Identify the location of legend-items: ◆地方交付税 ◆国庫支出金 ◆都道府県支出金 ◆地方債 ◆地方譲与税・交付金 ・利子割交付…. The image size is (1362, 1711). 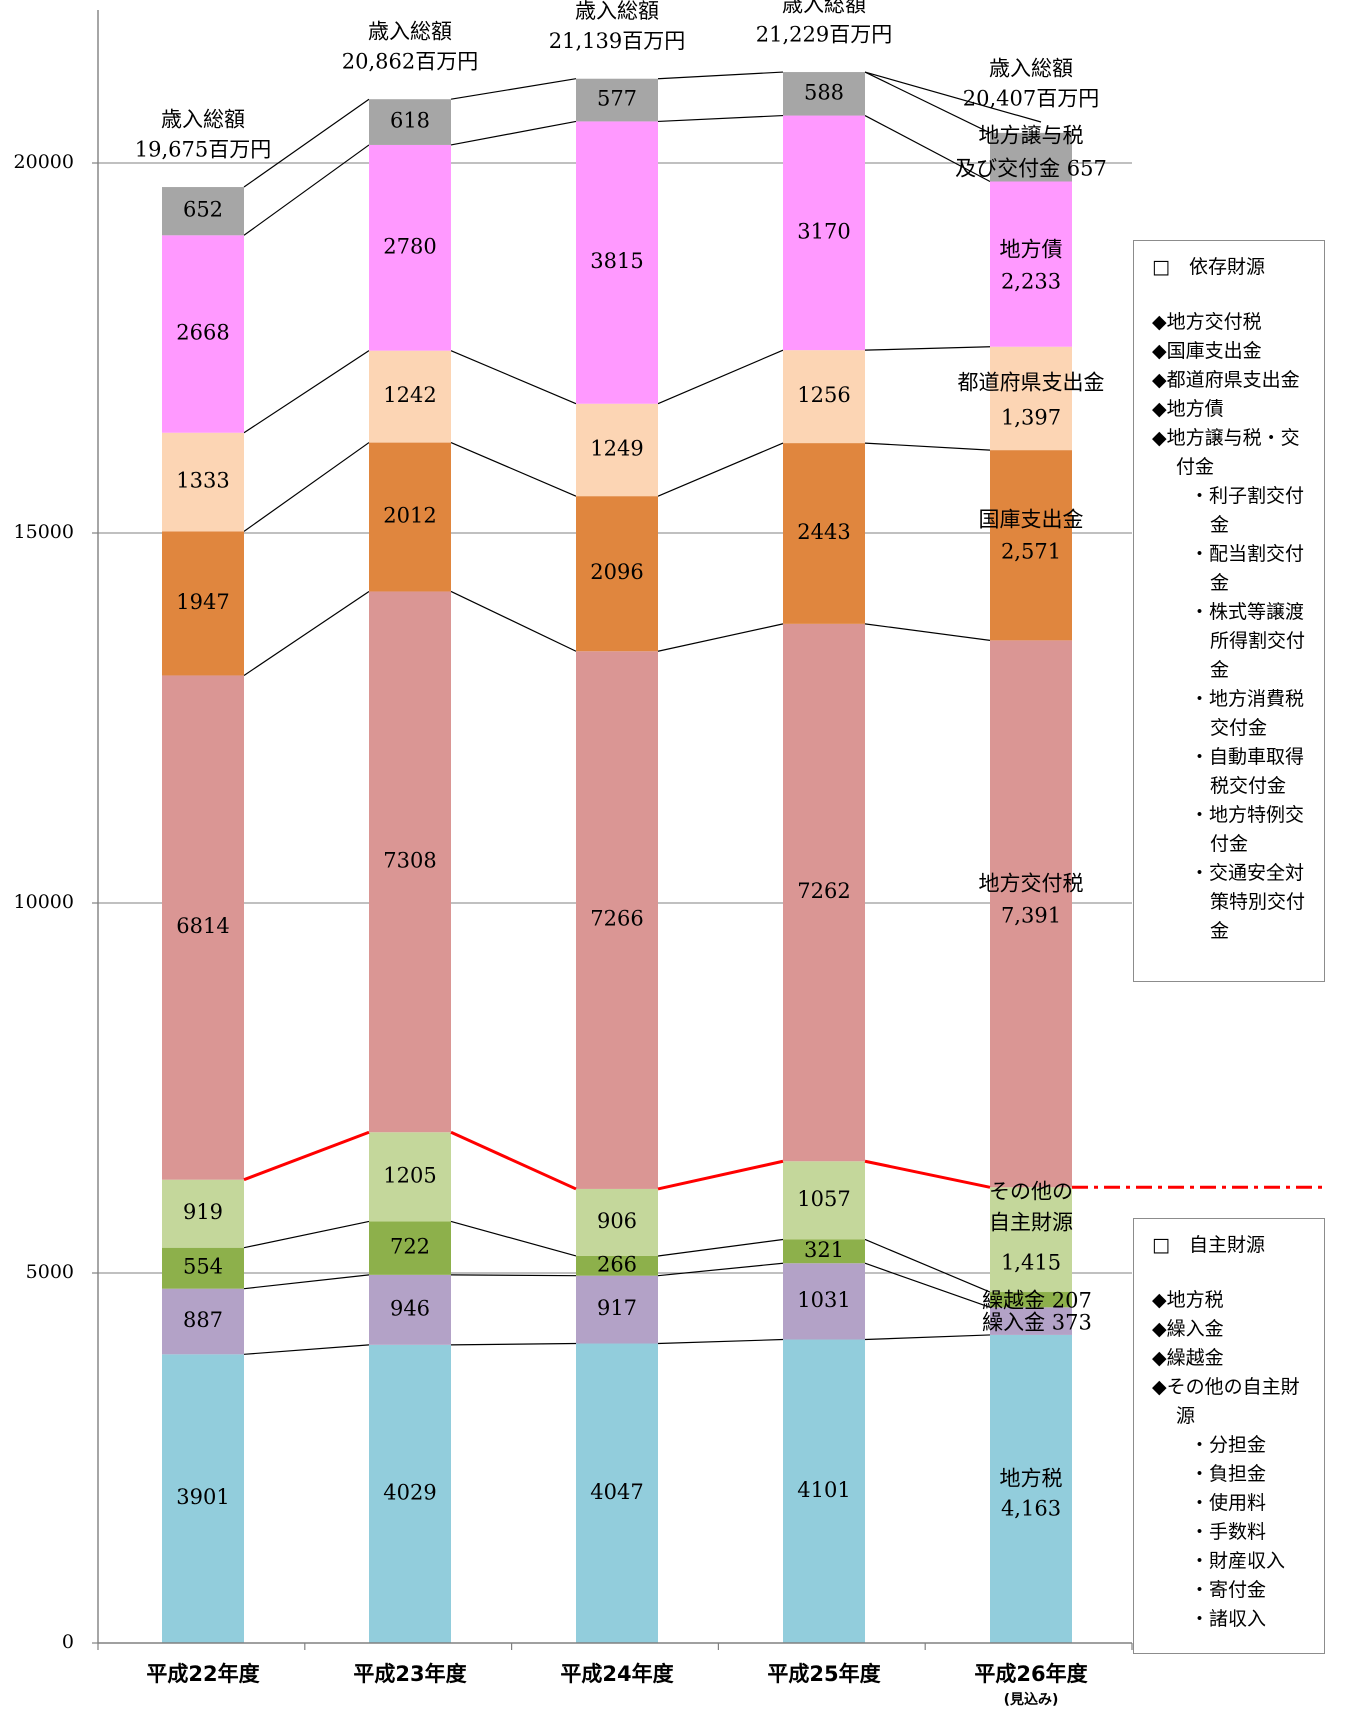
(1229, 627).